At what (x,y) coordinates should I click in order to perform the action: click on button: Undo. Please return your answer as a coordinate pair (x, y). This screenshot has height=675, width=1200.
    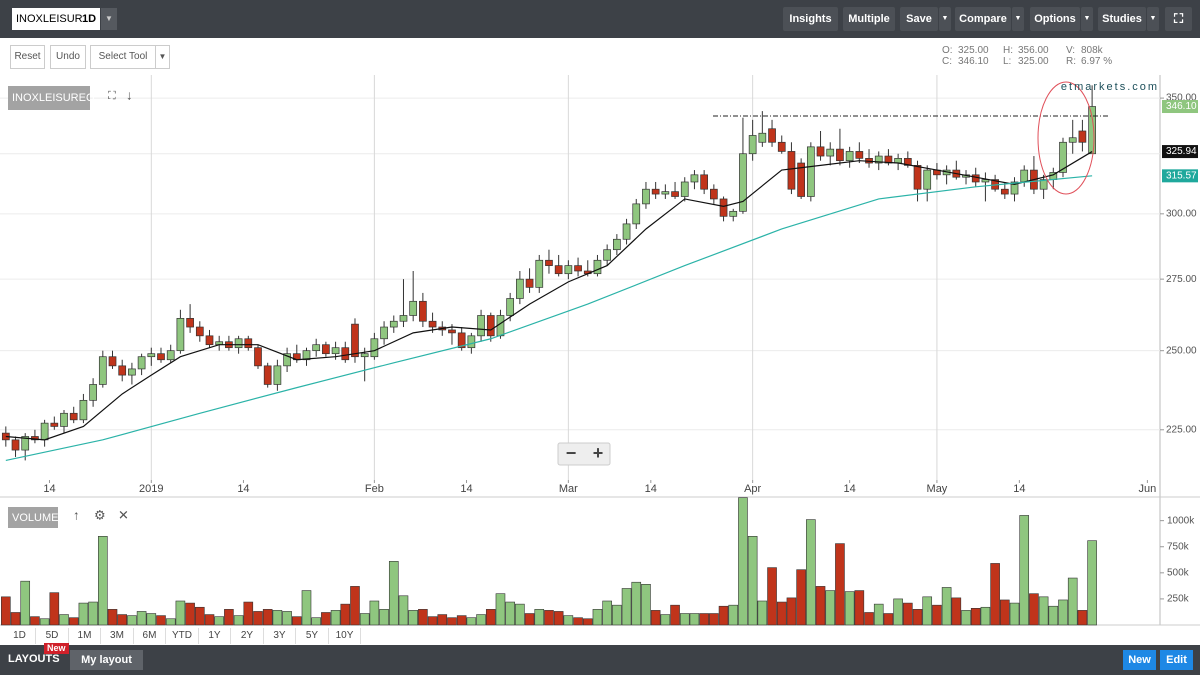
    Looking at the image, I should click on (68, 57).